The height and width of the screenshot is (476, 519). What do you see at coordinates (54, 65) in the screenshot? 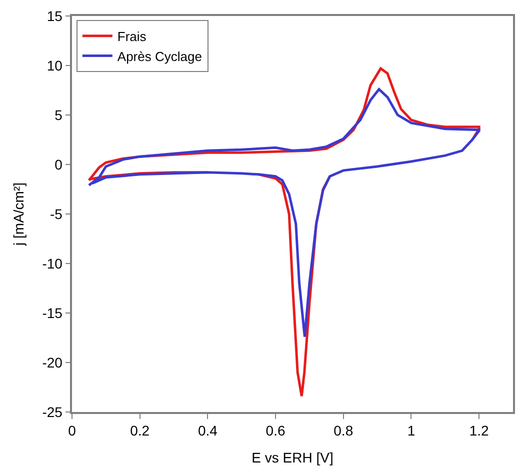
I see `y-tick-label: 10` at bounding box center [54, 65].